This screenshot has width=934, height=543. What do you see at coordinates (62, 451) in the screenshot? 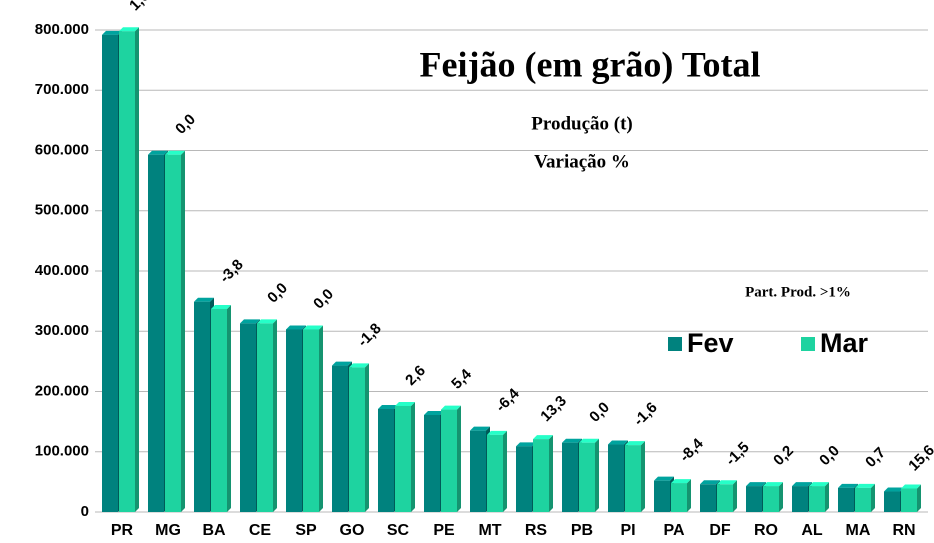
I see `y-tick-label: 100.000` at bounding box center [62, 451].